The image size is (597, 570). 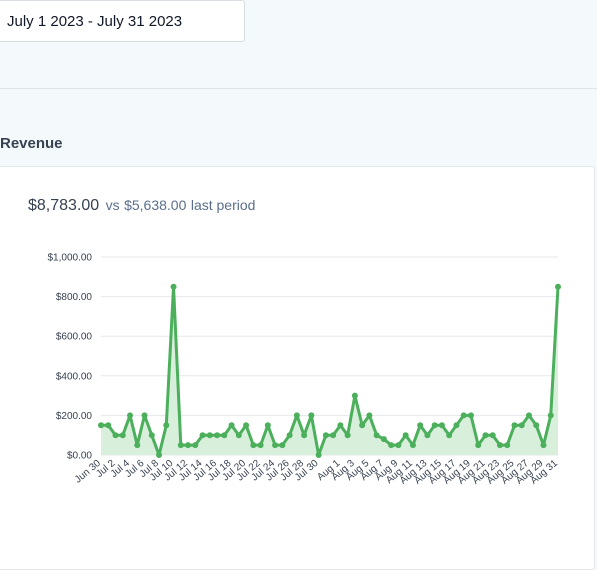 I want to click on comparison-vs-label: vs, so click(x=112, y=205).